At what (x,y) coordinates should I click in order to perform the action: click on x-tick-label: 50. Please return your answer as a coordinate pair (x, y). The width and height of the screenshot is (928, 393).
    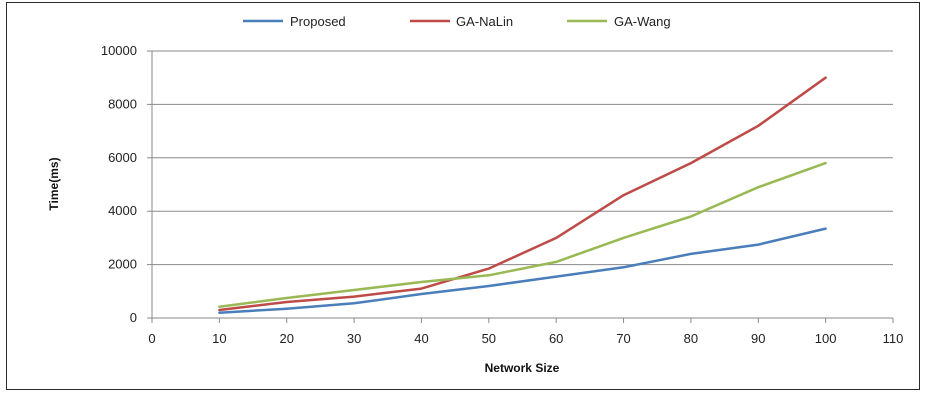
    Looking at the image, I should click on (489, 338).